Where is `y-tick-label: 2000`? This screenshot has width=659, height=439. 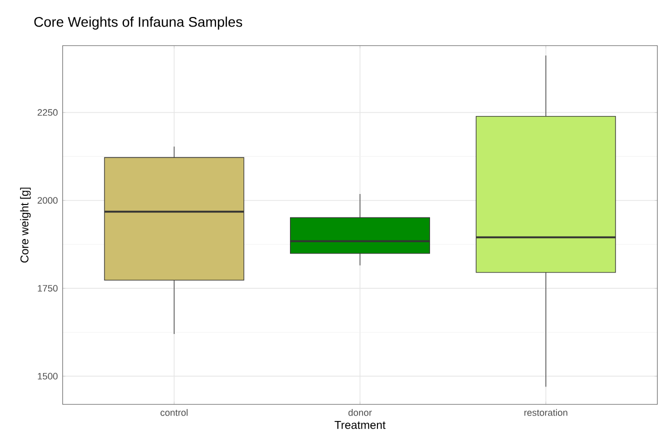 y-tick-label: 2000 is located at coordinates (48, 200).